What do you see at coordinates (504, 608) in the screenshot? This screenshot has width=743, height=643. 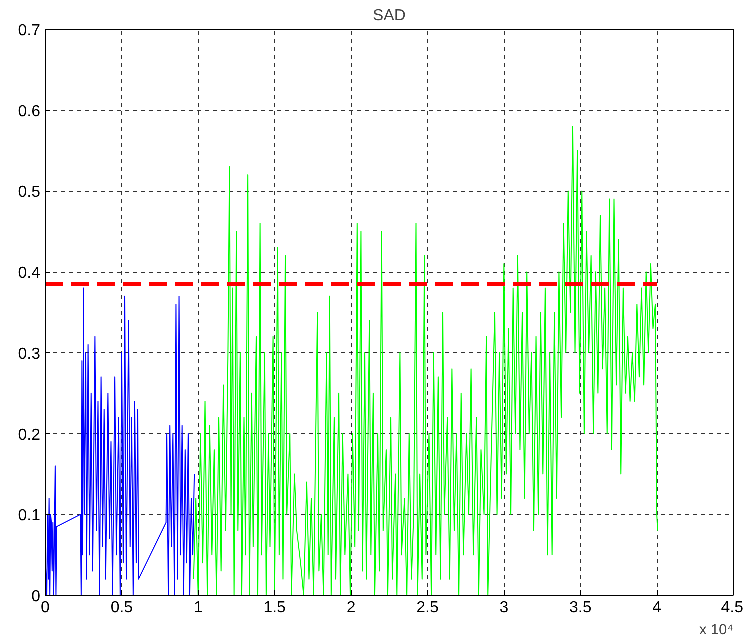 I see `x-tick-label: 3` at bounding box center [504, 608].